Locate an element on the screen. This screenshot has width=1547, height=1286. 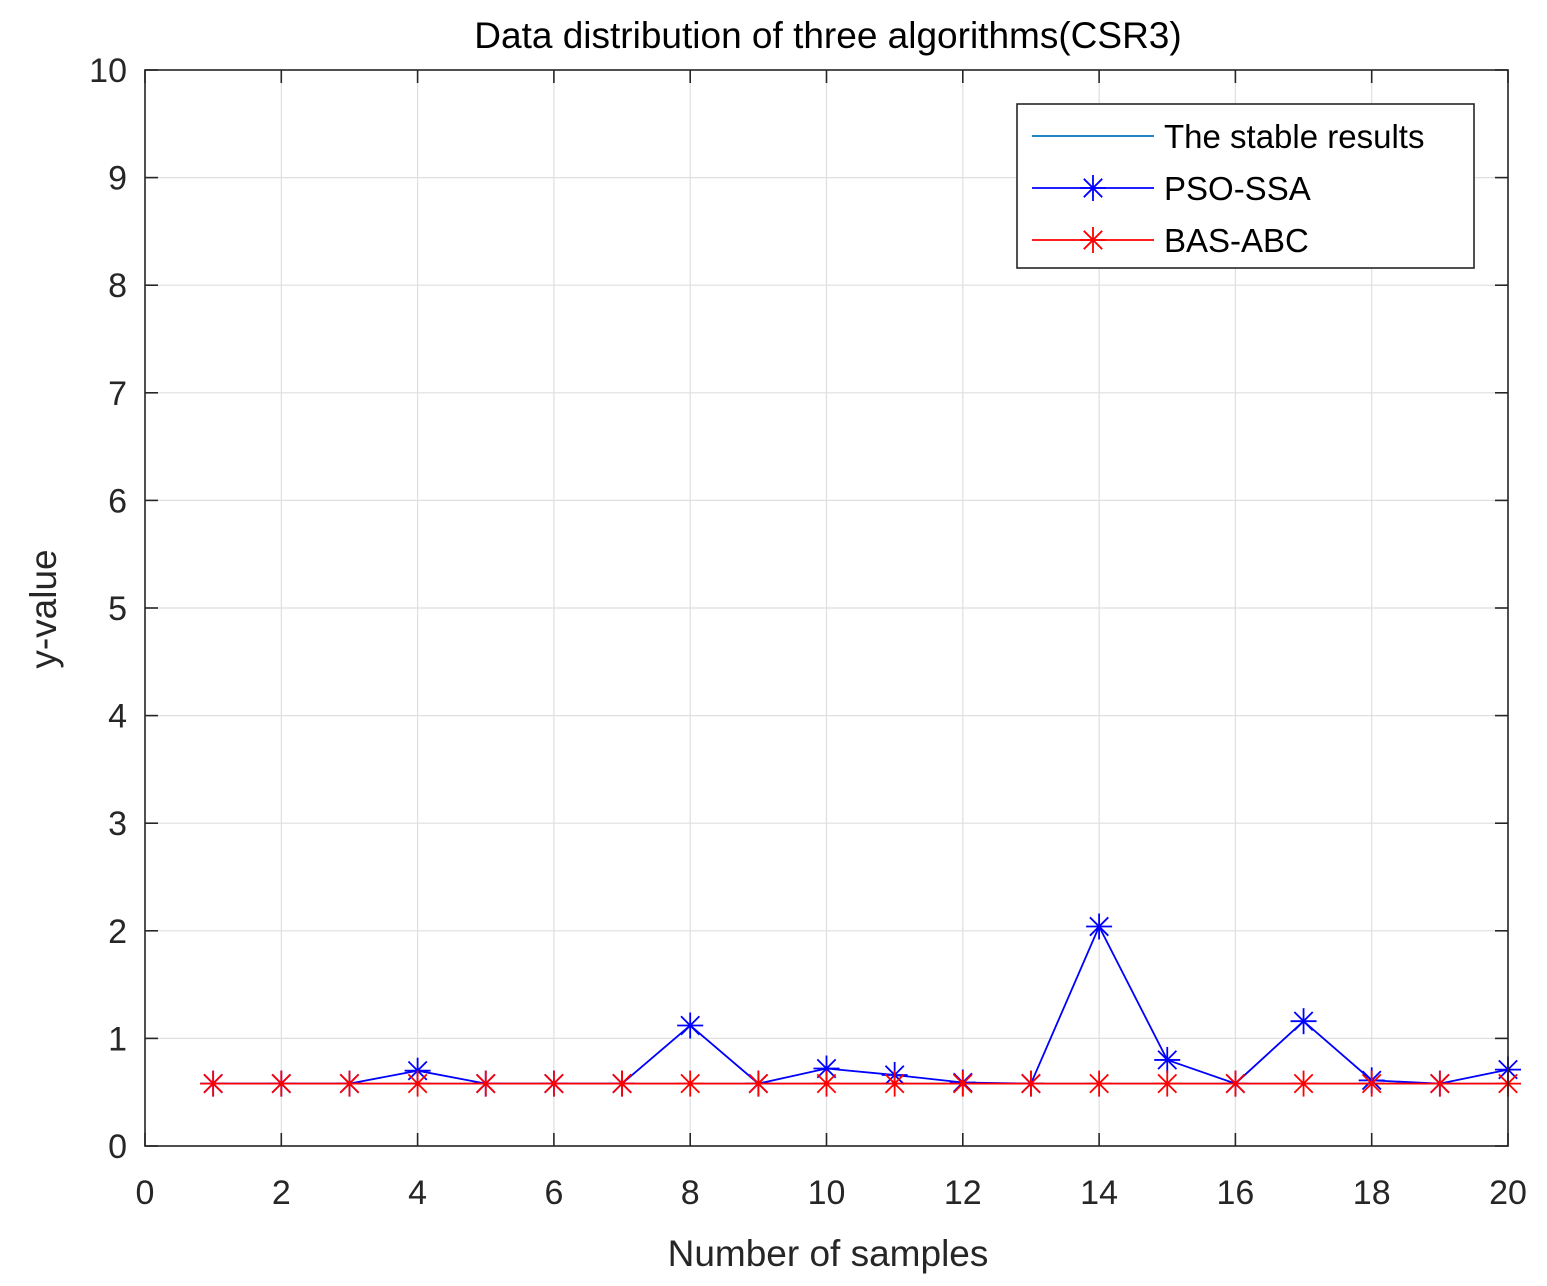
x-tick-label: 16 is located at coordinates (1235, 1193).